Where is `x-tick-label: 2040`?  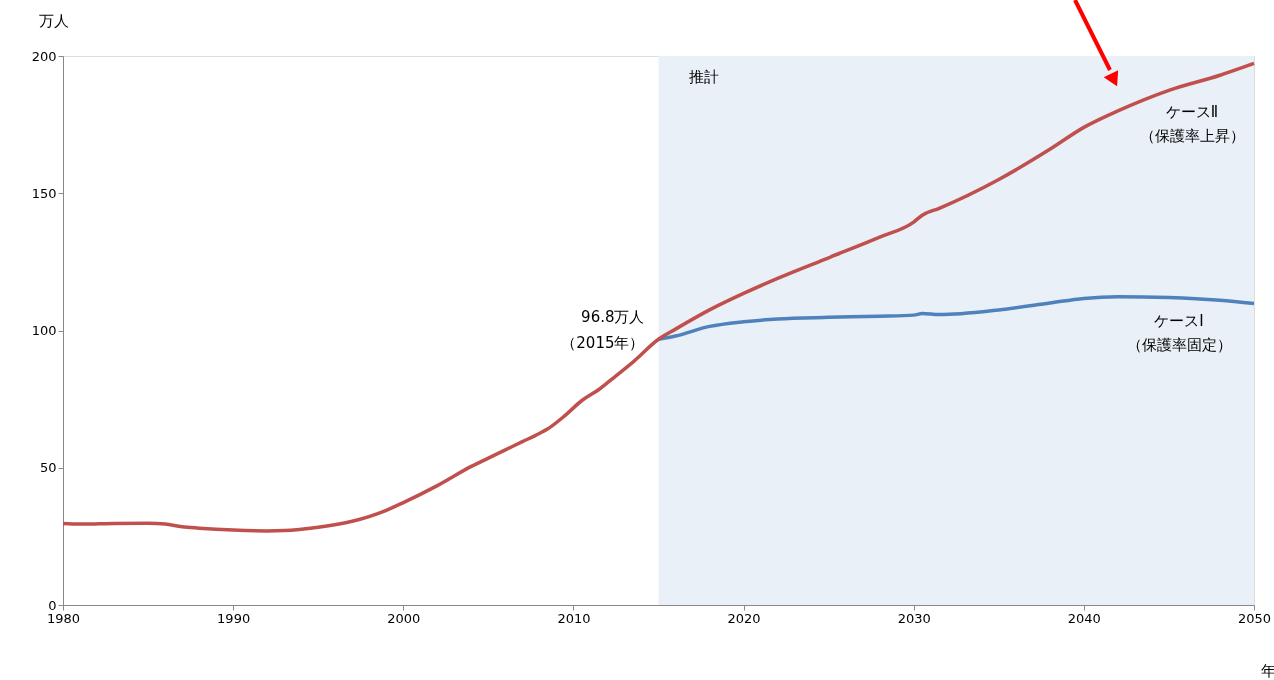 x-tick-label: 2040 is located at coordinates (1084, 618).